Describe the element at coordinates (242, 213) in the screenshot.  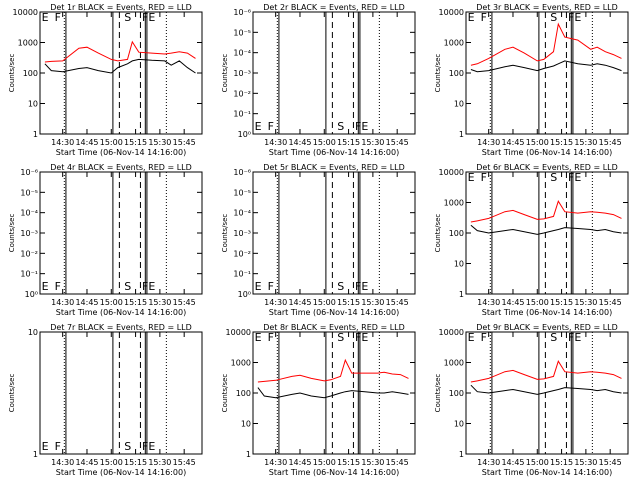
I see `y-tick-label: 10⁻⁴` at that location.